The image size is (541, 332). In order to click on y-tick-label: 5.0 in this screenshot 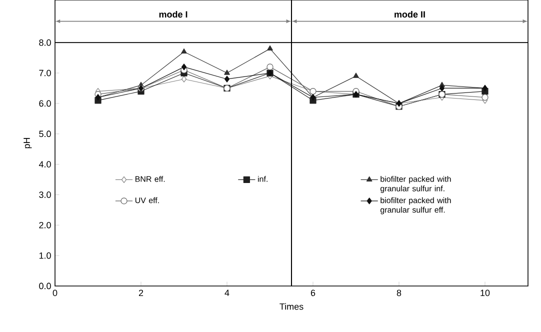, I will do `click(45, 134)`.